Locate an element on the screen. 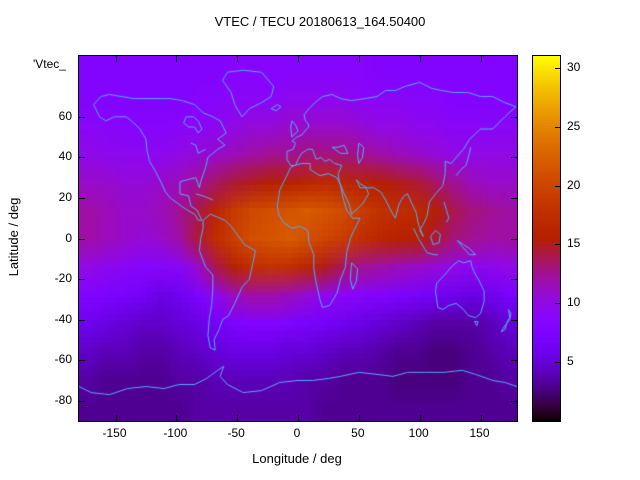  colorbar-tick-label: 25 is located at coordinates (574, 125).